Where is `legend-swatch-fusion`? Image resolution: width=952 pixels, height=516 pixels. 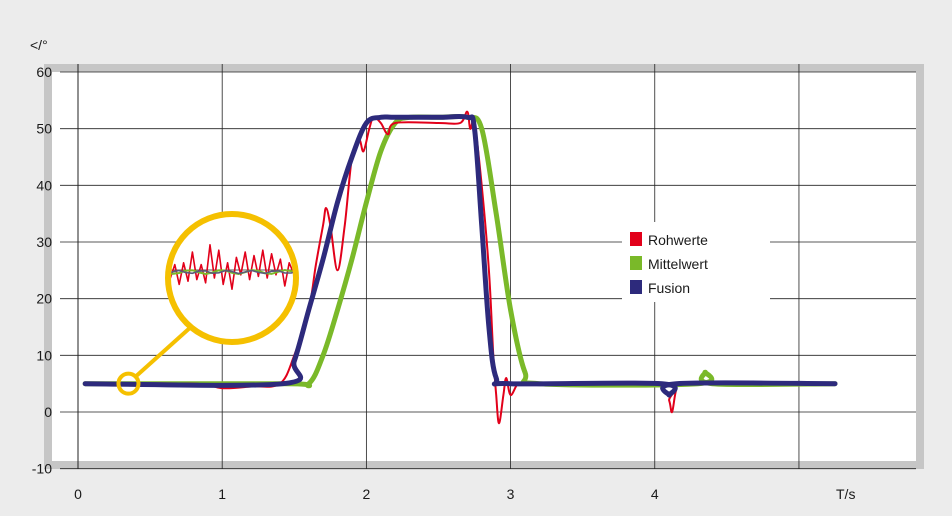 legend-swatch-fusion is located at coordinates (636, 287).